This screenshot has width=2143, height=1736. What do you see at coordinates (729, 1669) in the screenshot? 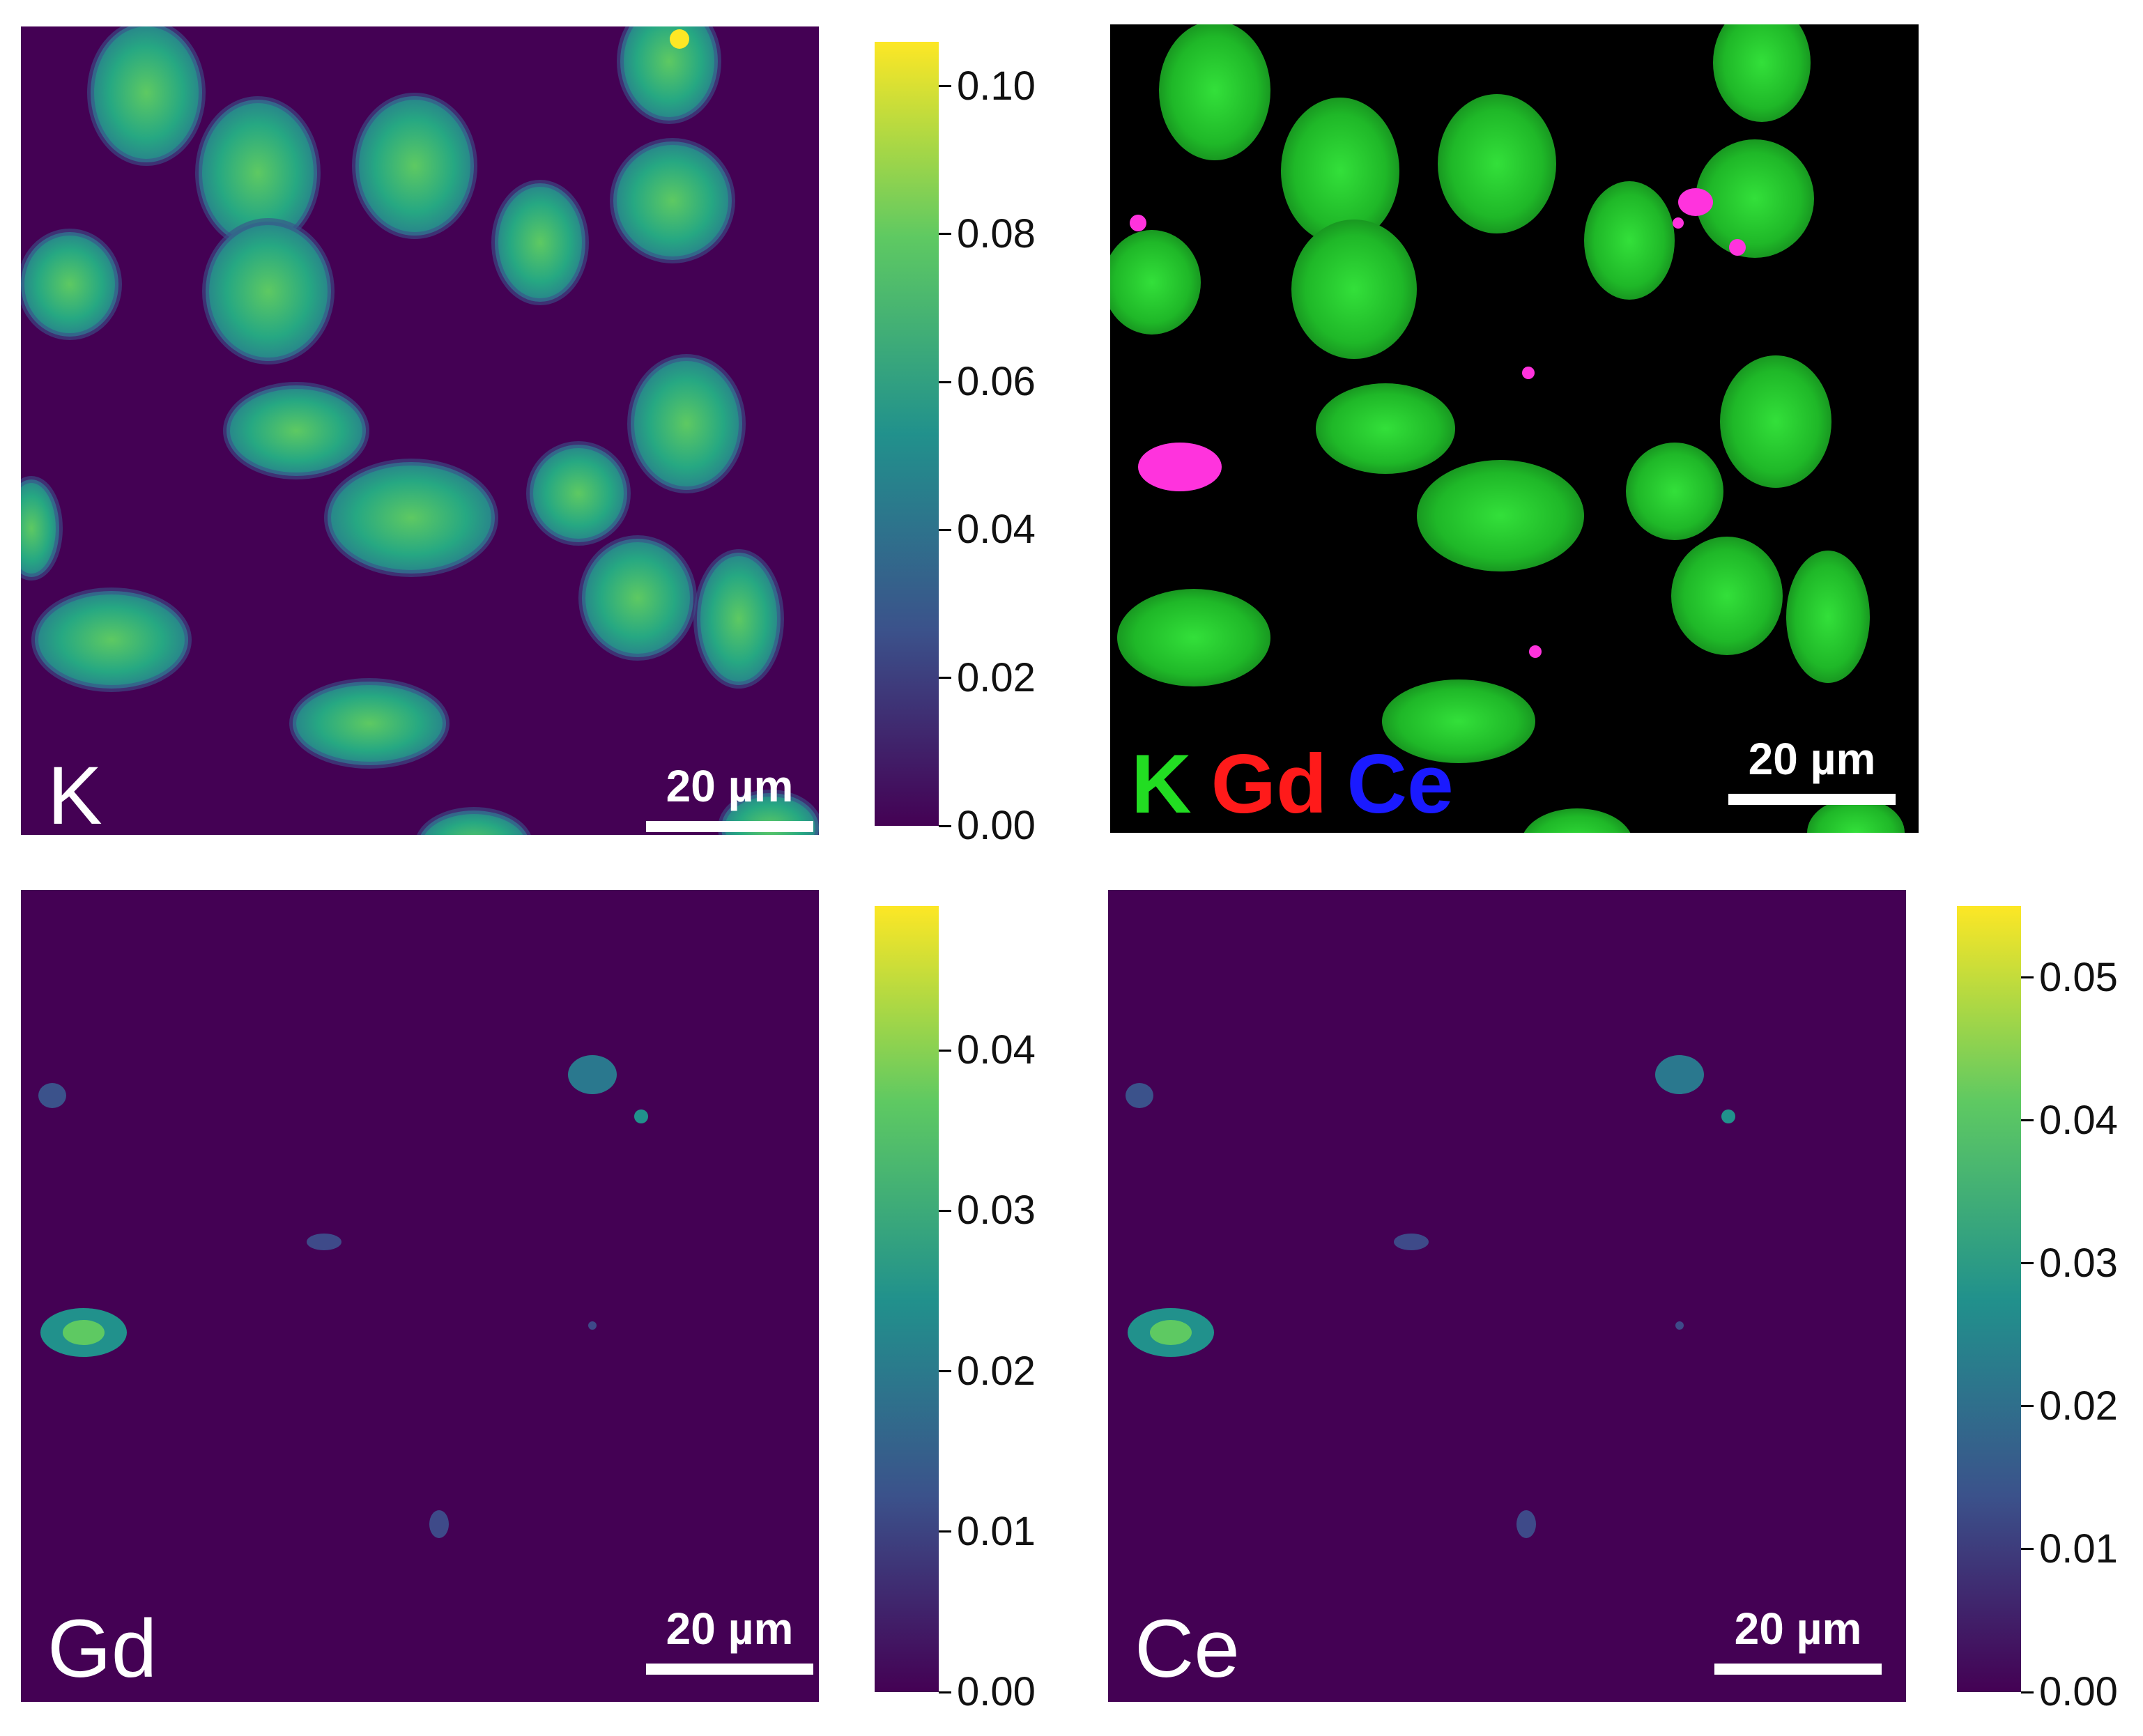
I see `gd-scale-bar-line` at bounding box center [729, 1669].